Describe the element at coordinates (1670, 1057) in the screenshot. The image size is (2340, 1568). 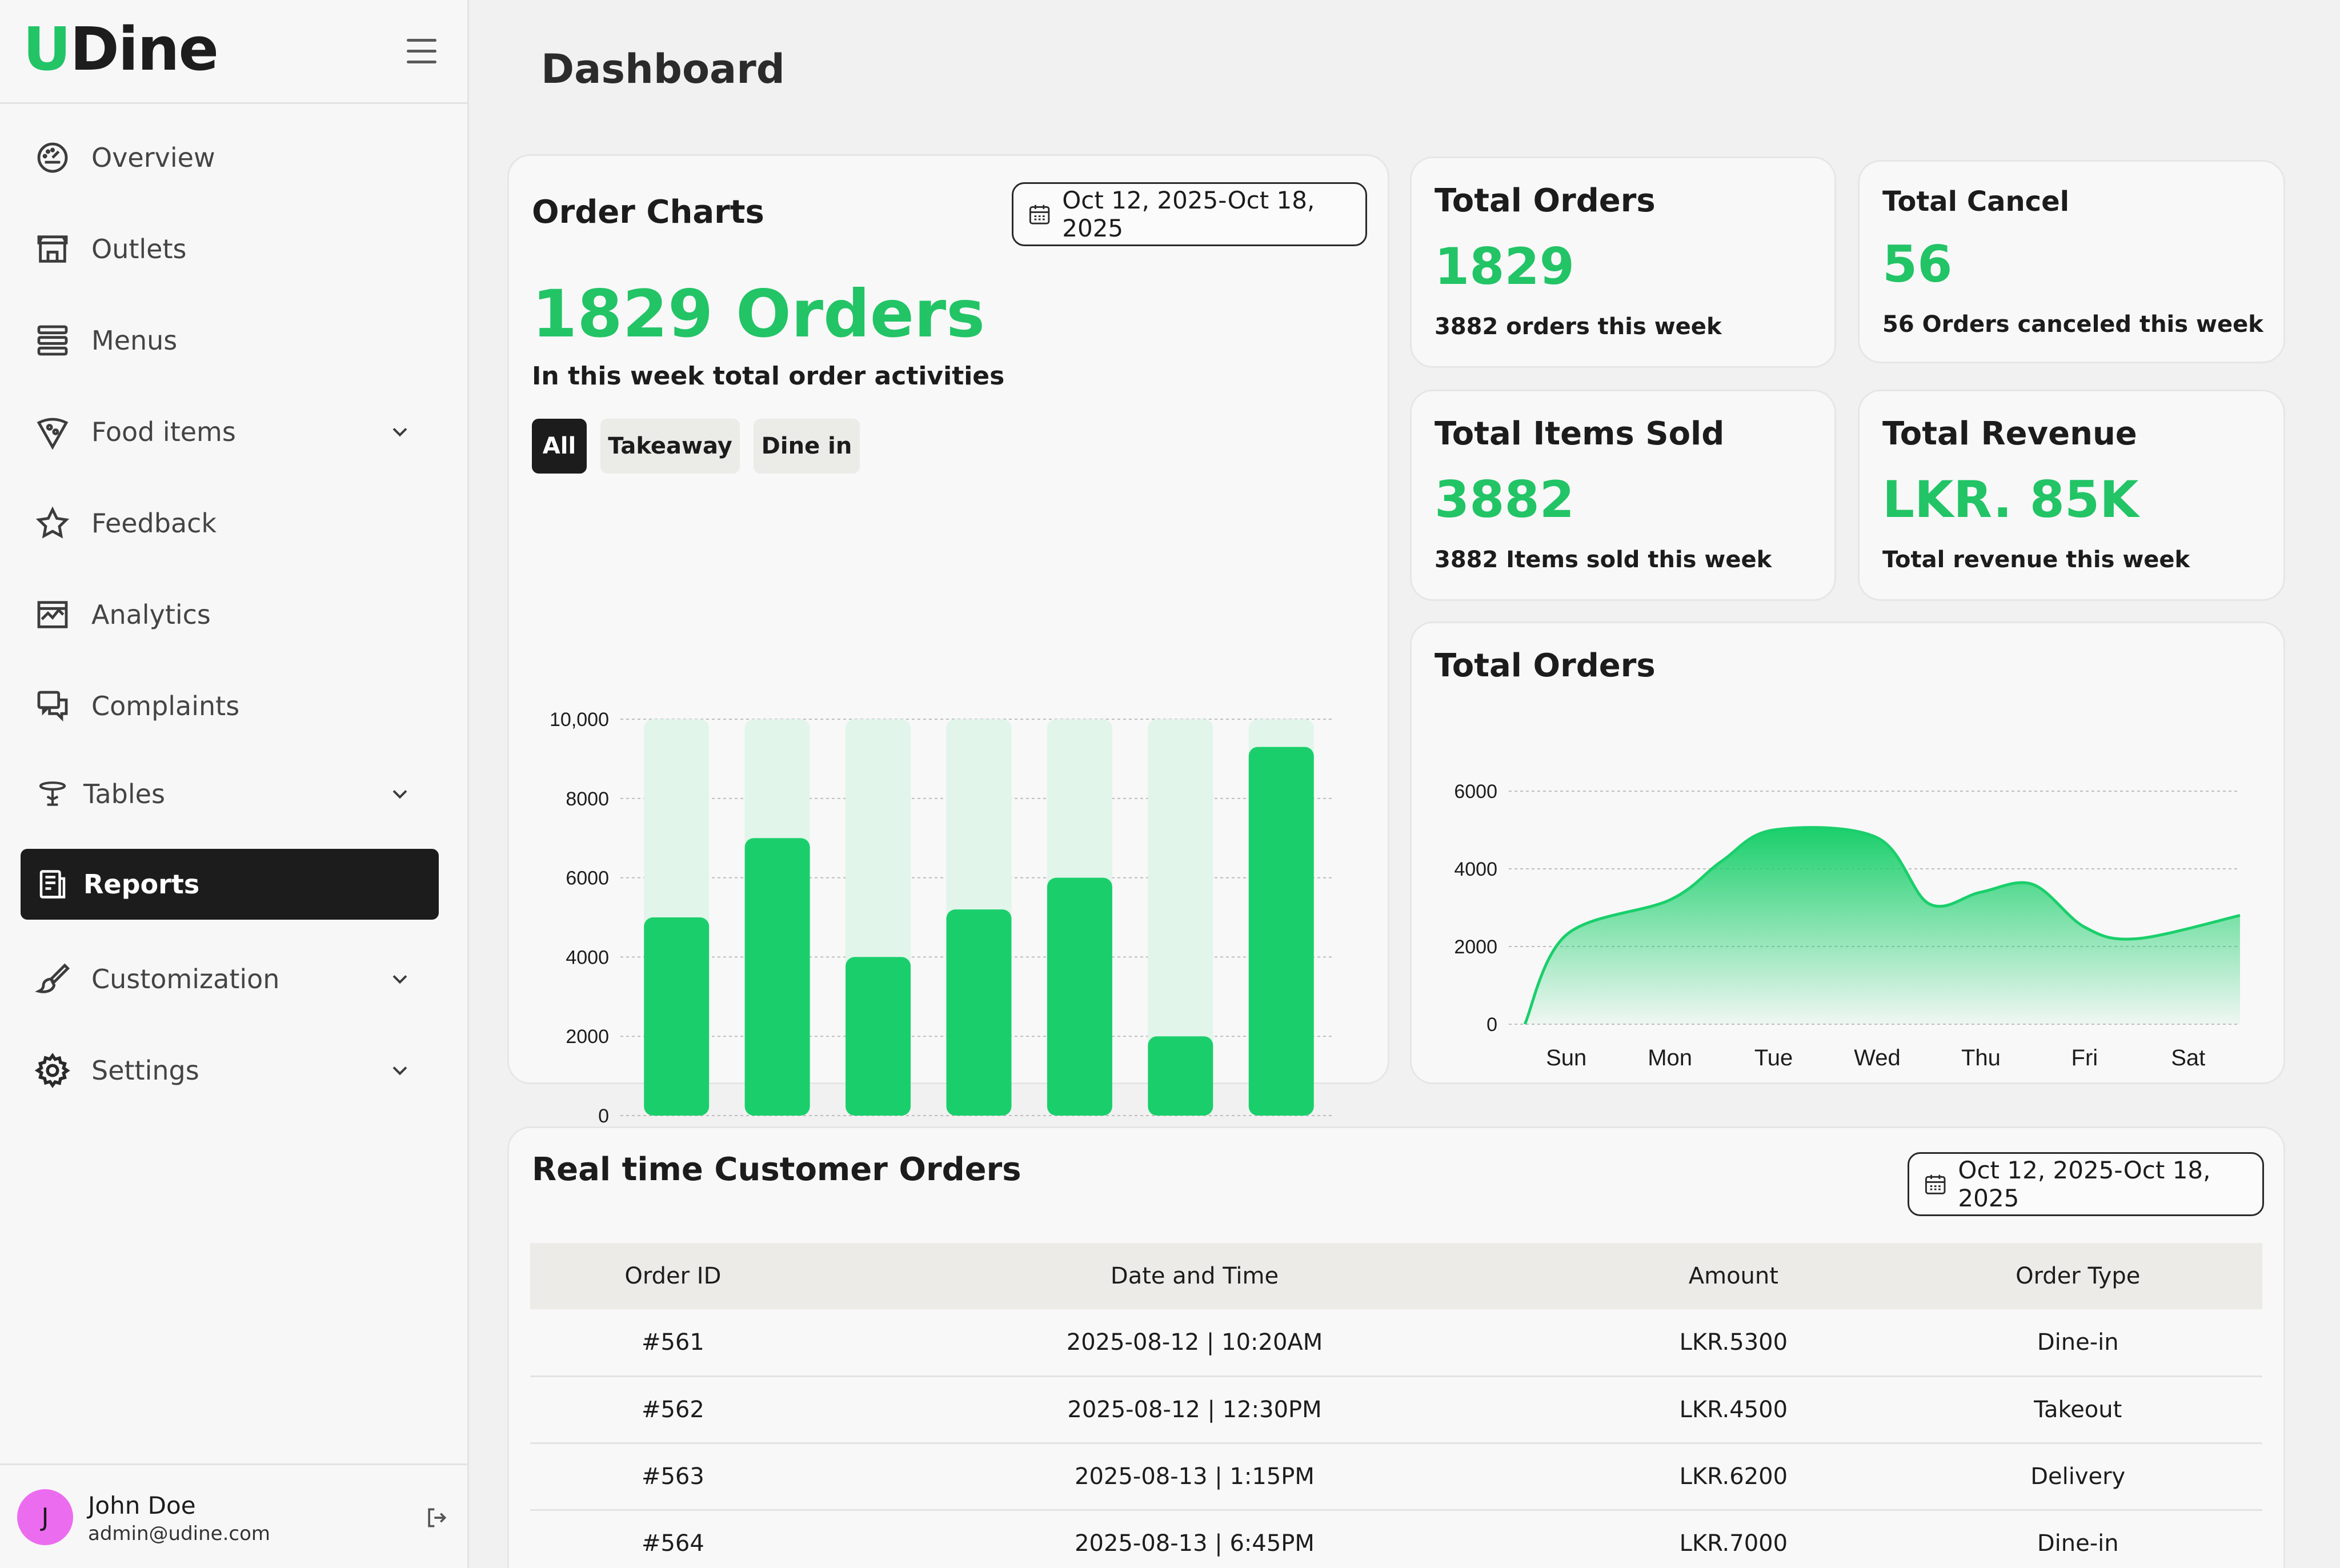
I see `x-tick-label: Mon` at that location.